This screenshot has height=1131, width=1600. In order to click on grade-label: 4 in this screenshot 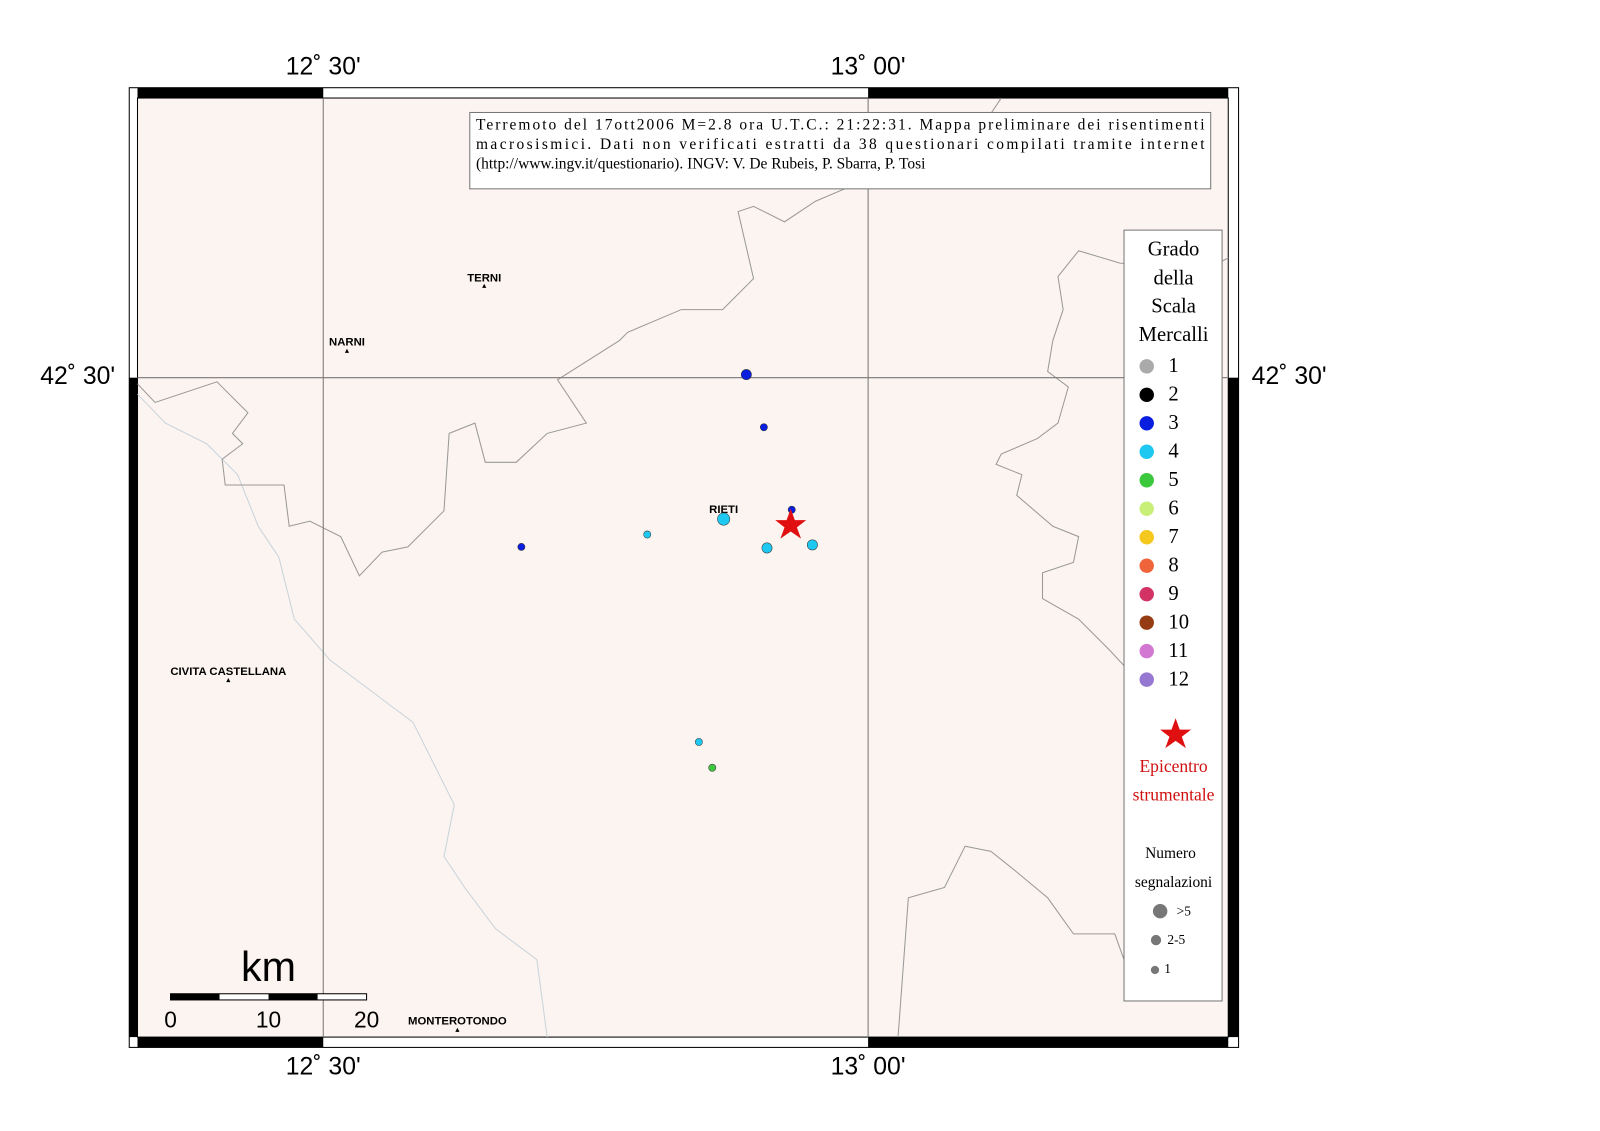, I will do `click(1173, 452)`.